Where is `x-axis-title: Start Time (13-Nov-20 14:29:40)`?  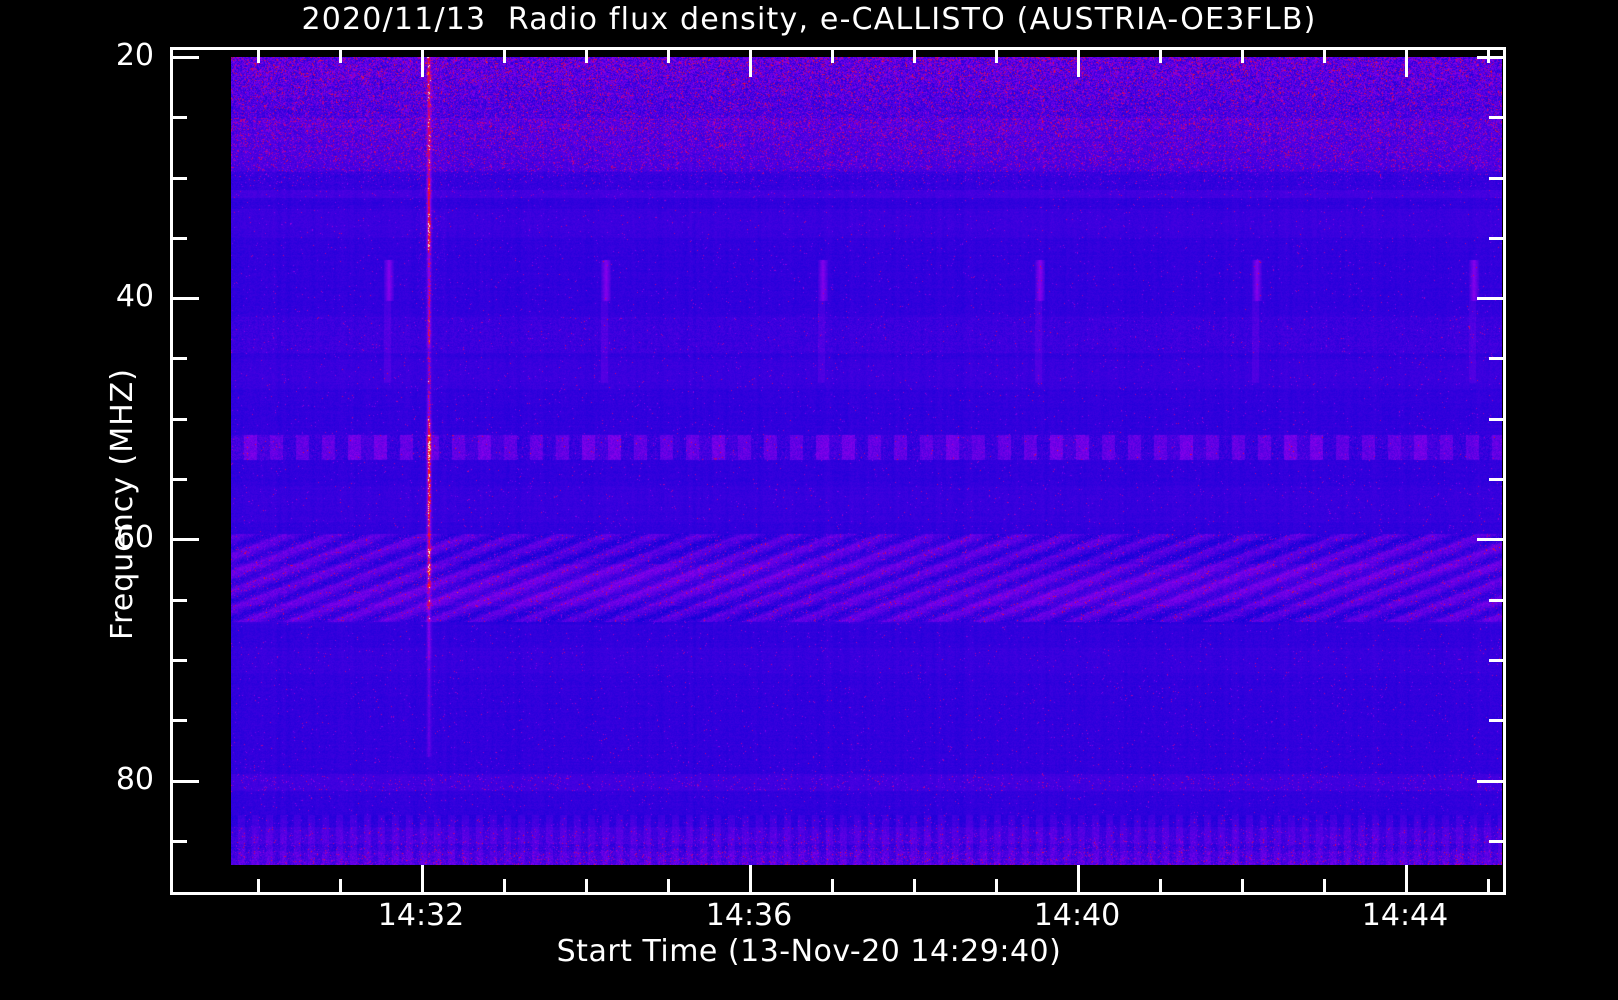
x-axis-title: Start Time (13-Nov-20 14:29:40) is located at coordinates (809, 951).